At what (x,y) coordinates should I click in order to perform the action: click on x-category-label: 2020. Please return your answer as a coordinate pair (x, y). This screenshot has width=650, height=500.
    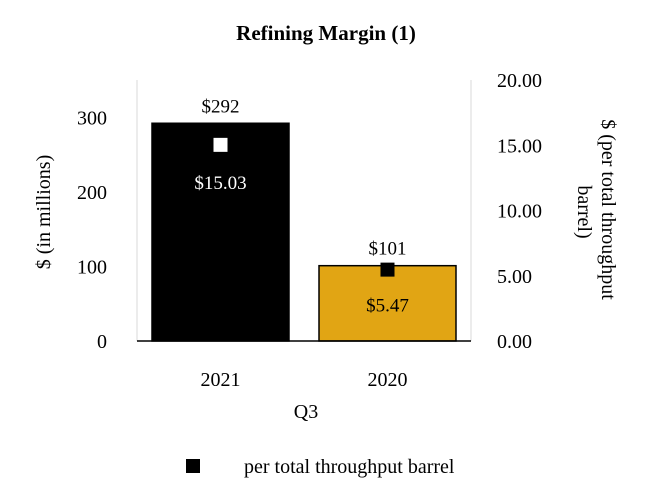
    Looking at the image, I should click on (388, 380).